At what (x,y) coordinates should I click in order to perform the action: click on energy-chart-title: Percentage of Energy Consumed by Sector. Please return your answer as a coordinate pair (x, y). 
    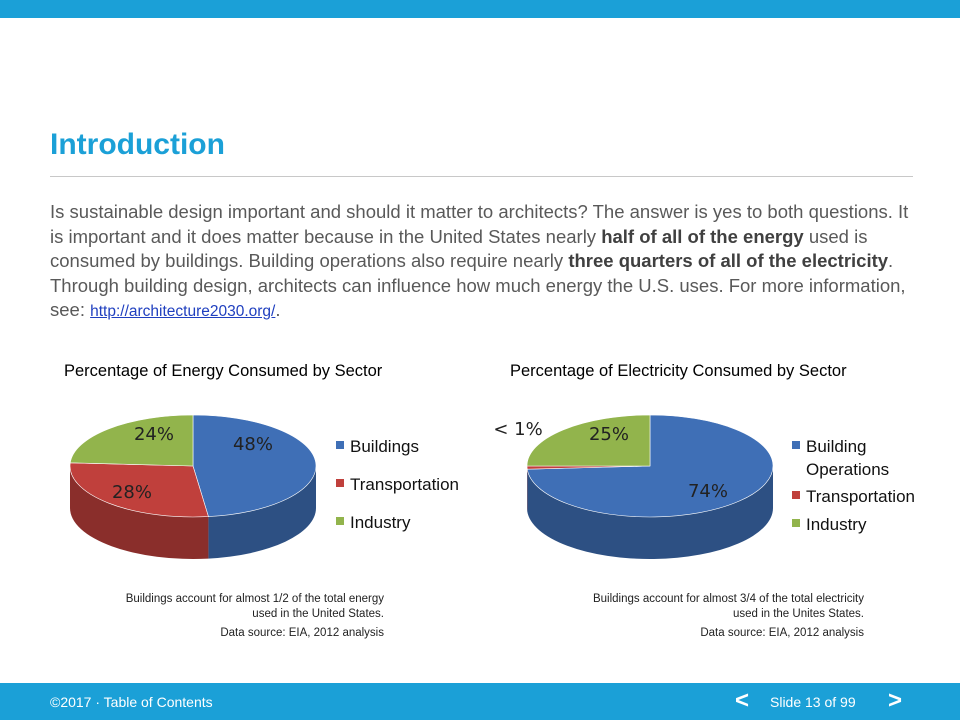
    Looking at the image, I should click on (223, 371).